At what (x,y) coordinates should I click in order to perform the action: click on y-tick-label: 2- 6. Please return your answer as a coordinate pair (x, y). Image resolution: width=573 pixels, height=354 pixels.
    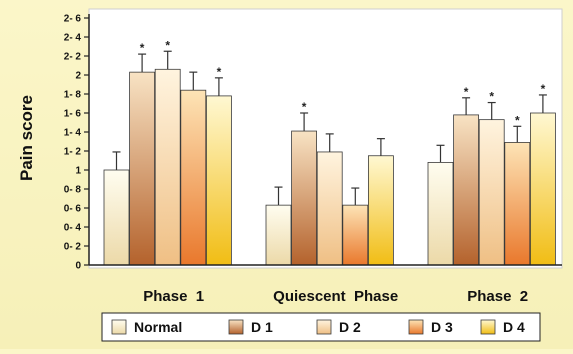
    Looking at the image, I should click on (73, 19).